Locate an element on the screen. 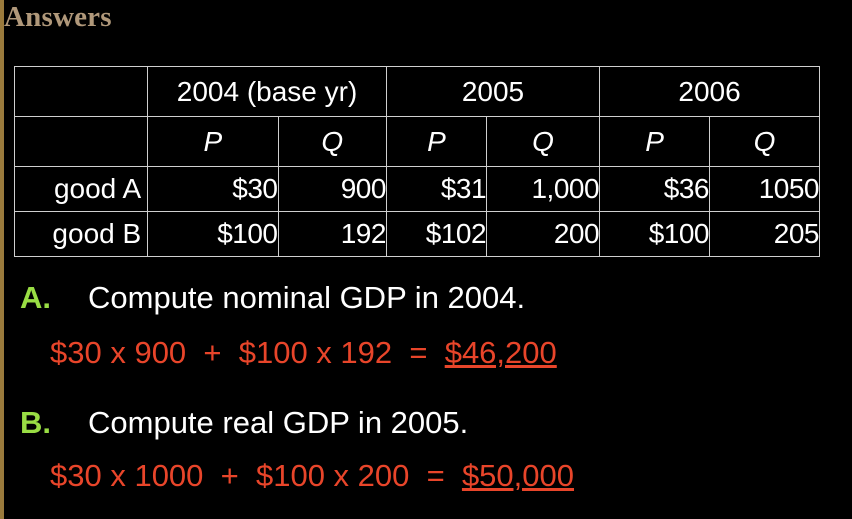 This screenshot has height=519, width=852. slide-left-rule is located at coordinates (2, 259).